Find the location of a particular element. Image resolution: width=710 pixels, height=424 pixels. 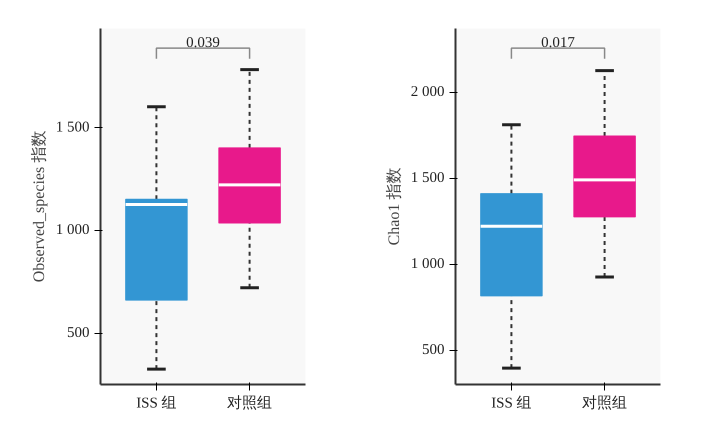

annotation: 0.017 is located at coordinates (558, 43).